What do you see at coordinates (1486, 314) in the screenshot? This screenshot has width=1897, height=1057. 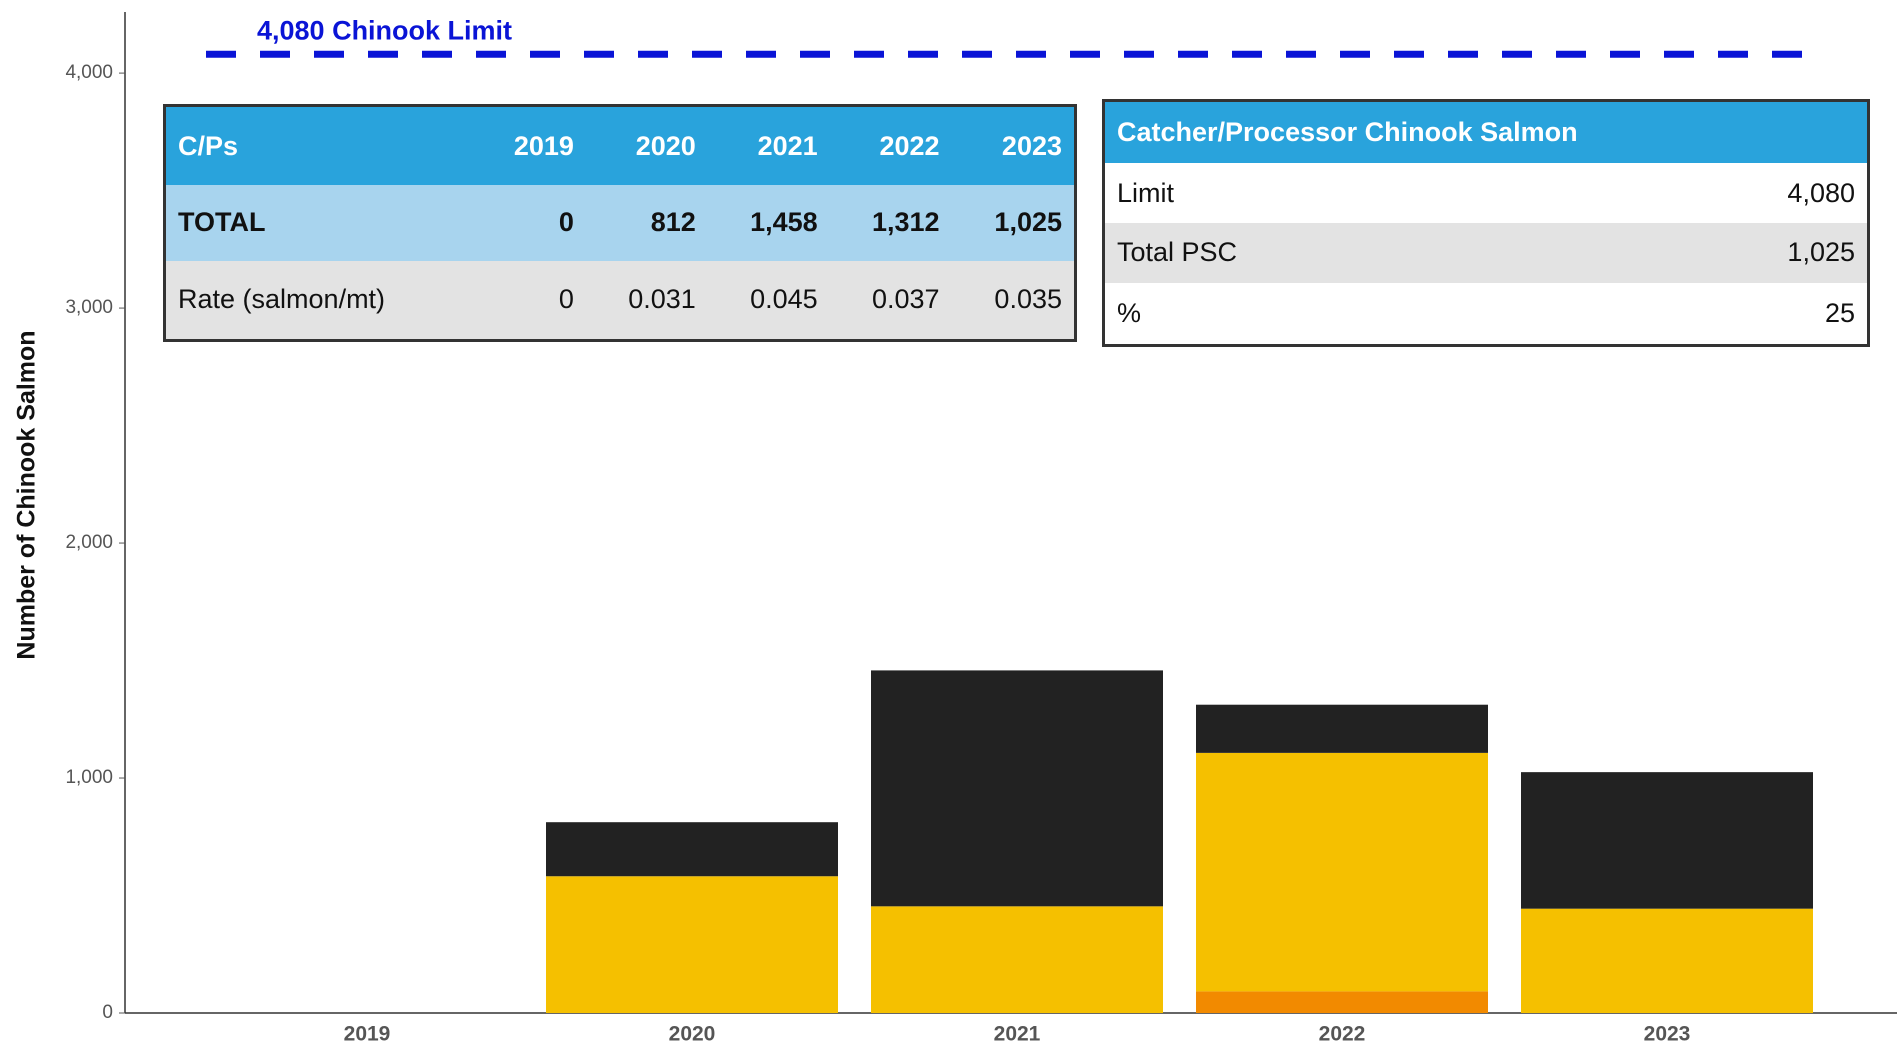 I see `row: % 25` at bounding box center [1486, 314].